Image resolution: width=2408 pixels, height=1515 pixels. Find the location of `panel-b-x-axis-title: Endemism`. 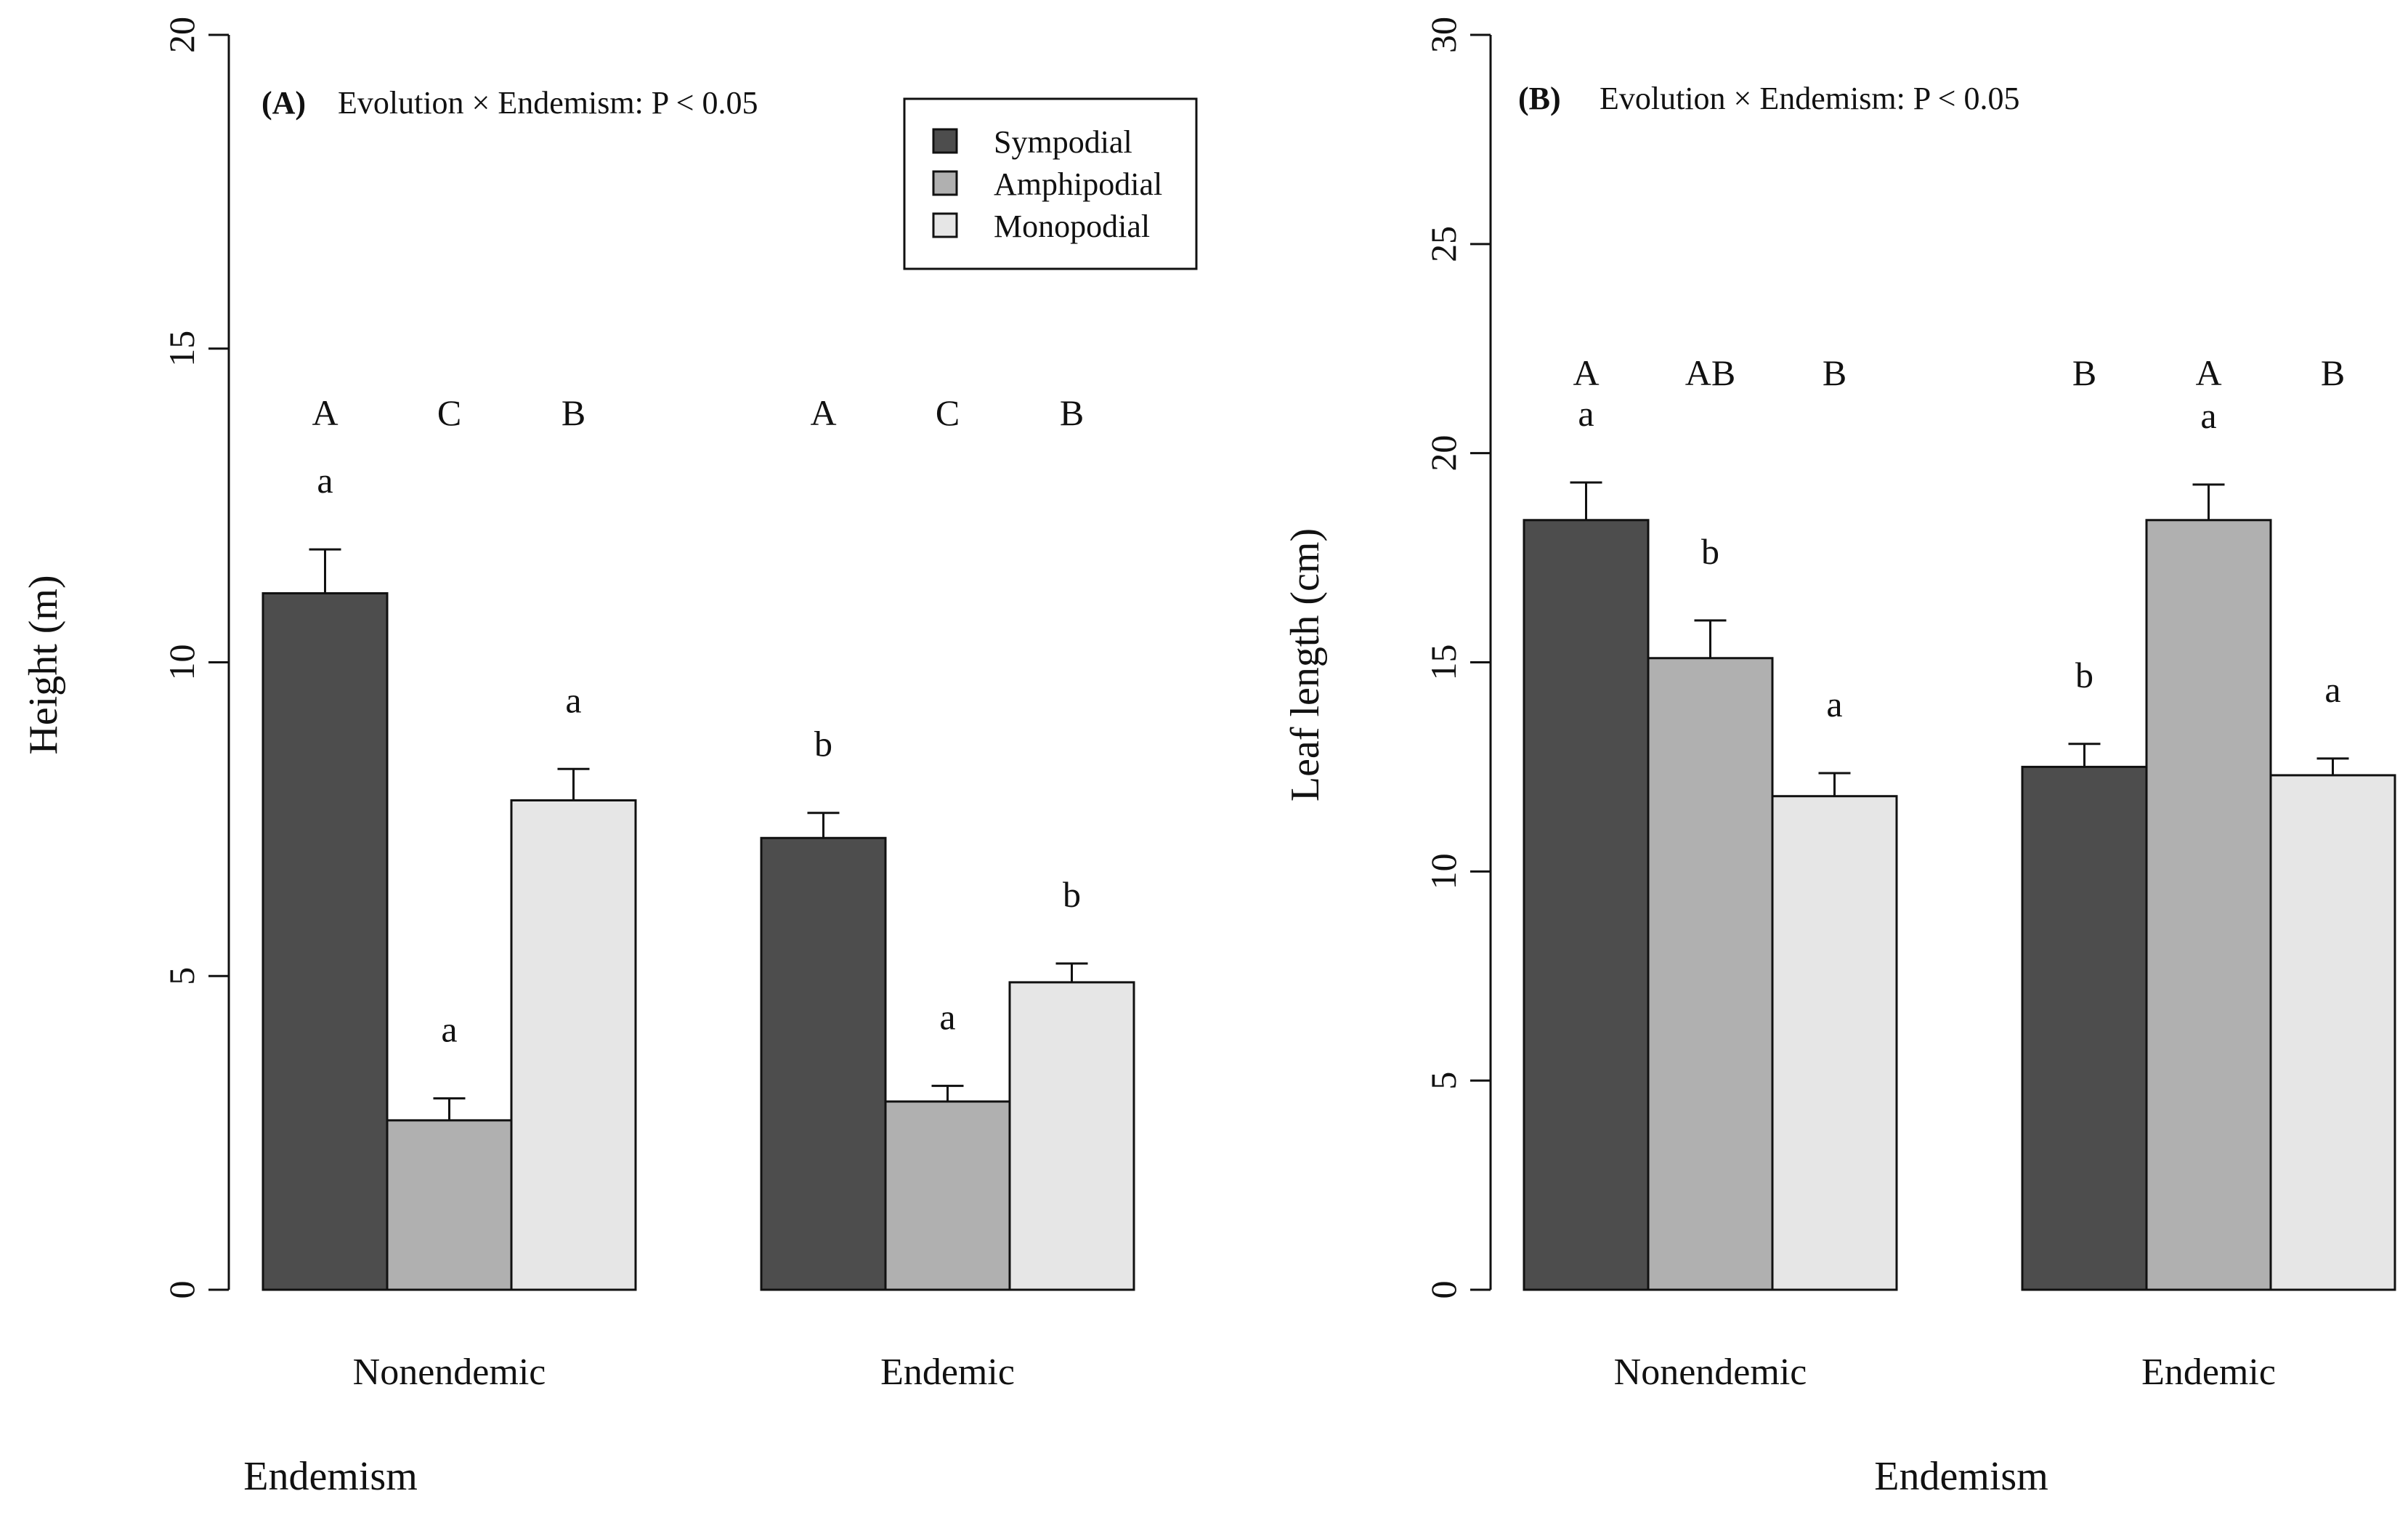

panel-b-x-axis-title: Endemism is located at coordinates (1961, 1476).